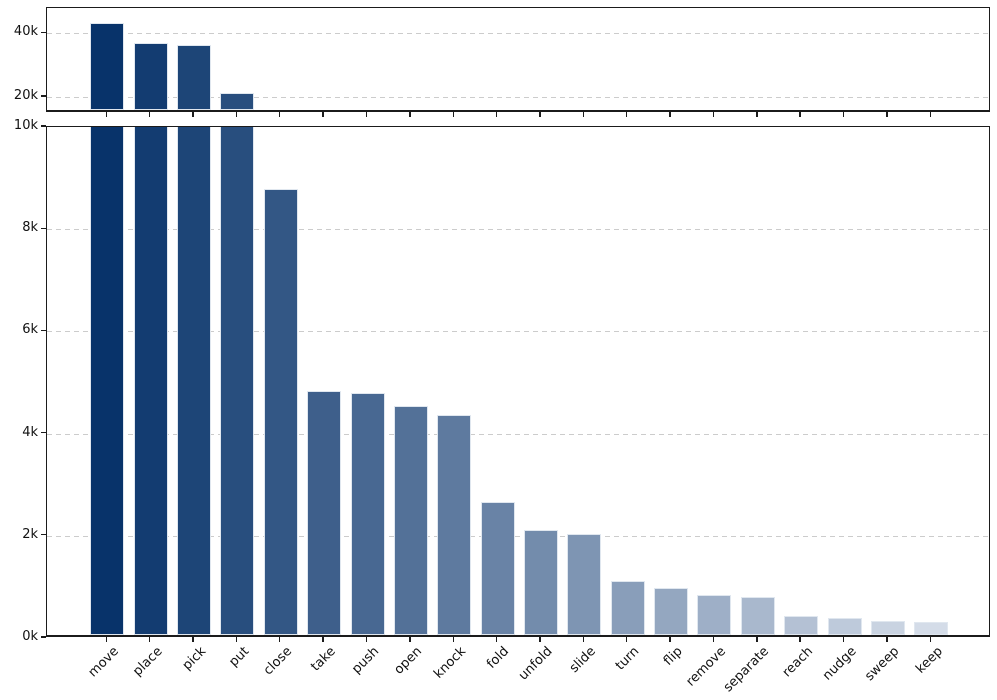 This screenshot has height=700, width=997. I want to click on y-tick-label-20k: 20k, so click(25, 96).